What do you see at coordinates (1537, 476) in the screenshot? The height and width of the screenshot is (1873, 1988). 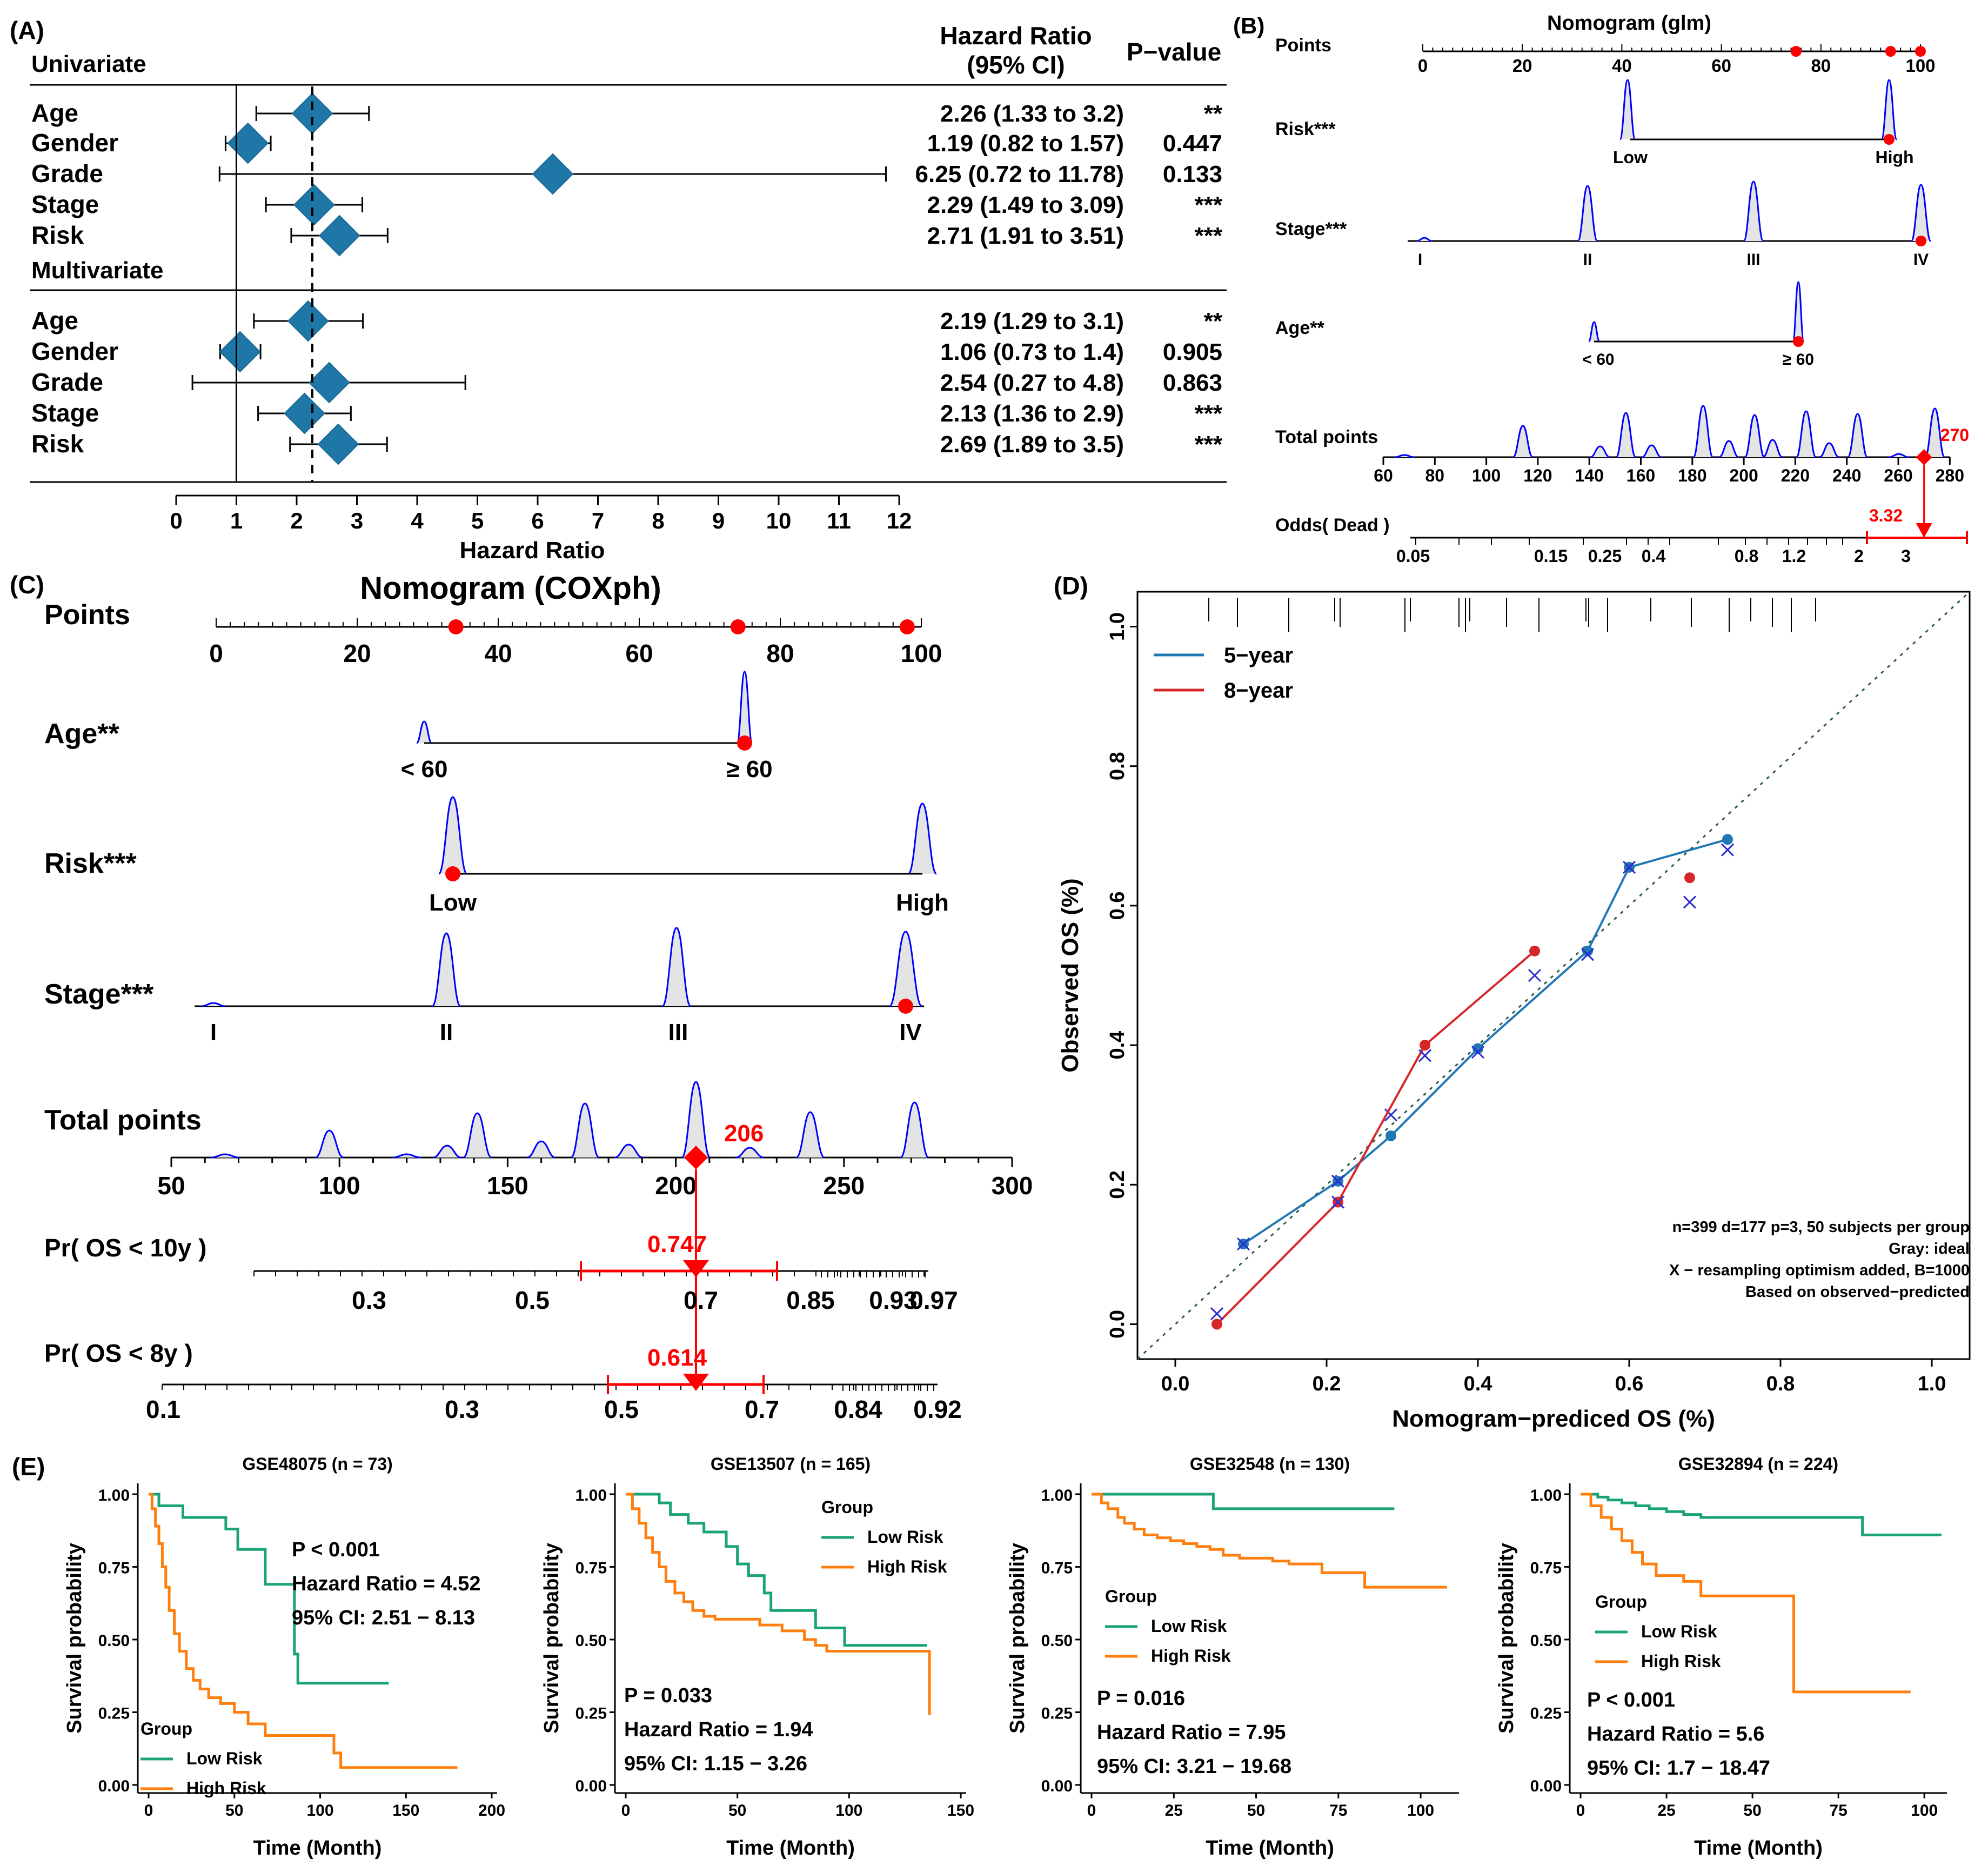 I see `total-tick-label: 120` at bounding box center [1537, 476].